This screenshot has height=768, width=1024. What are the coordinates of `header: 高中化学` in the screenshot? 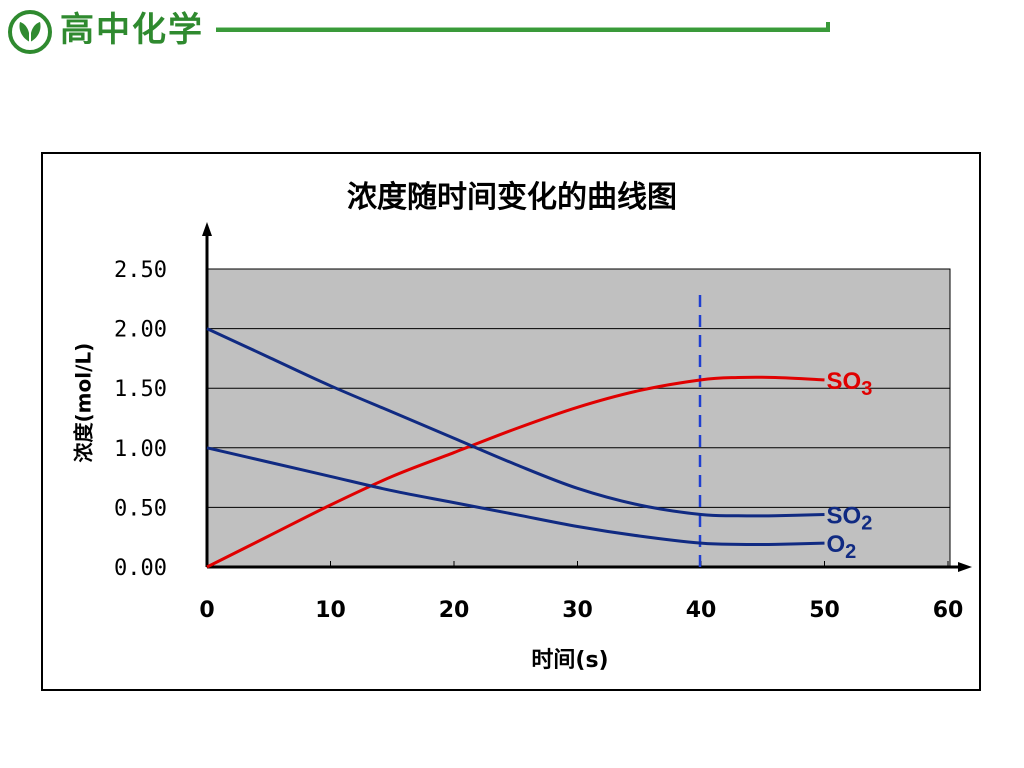 It's located at (512, 30).